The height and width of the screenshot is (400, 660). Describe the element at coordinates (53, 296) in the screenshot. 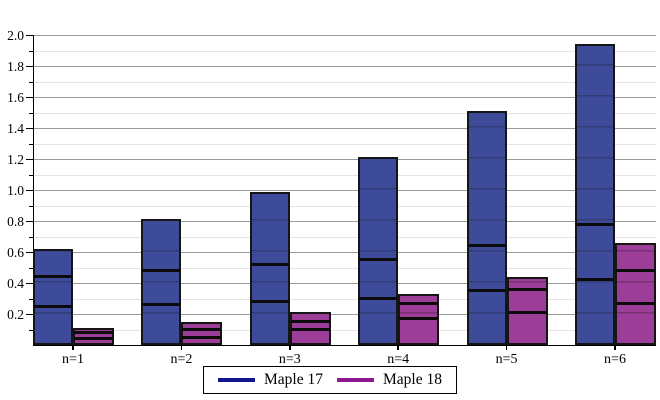

I see `bar-maple-17-n=1` at that location.